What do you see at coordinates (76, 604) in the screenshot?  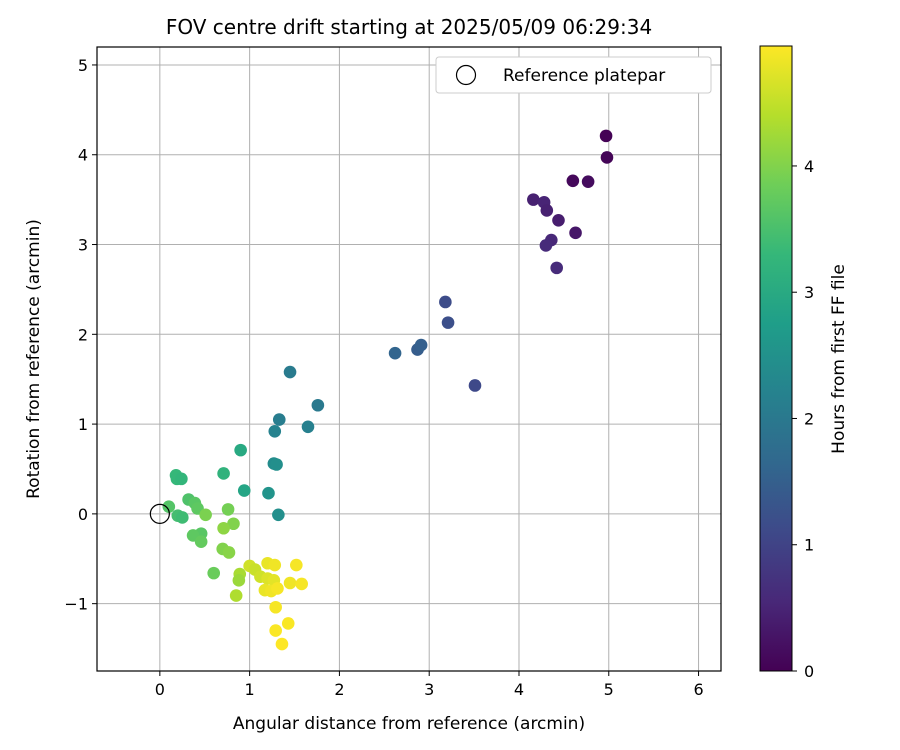 I see `y-tick-label: −1` at bounding box center [76, 604].